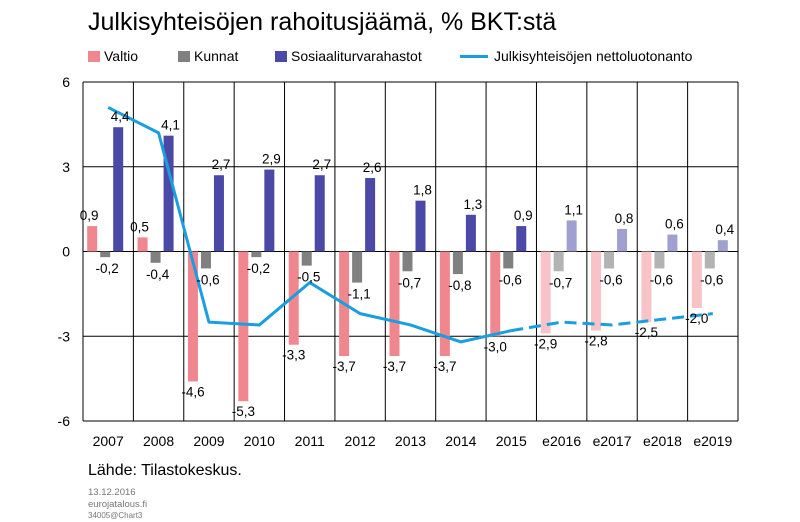 Image resolution: width=800 pixels, height=522 pixels. What do you see at coordinates (624, 218) in the screenshot?
I see `data-label-sosiaali: 0,8` at bounding box center [624, 218].